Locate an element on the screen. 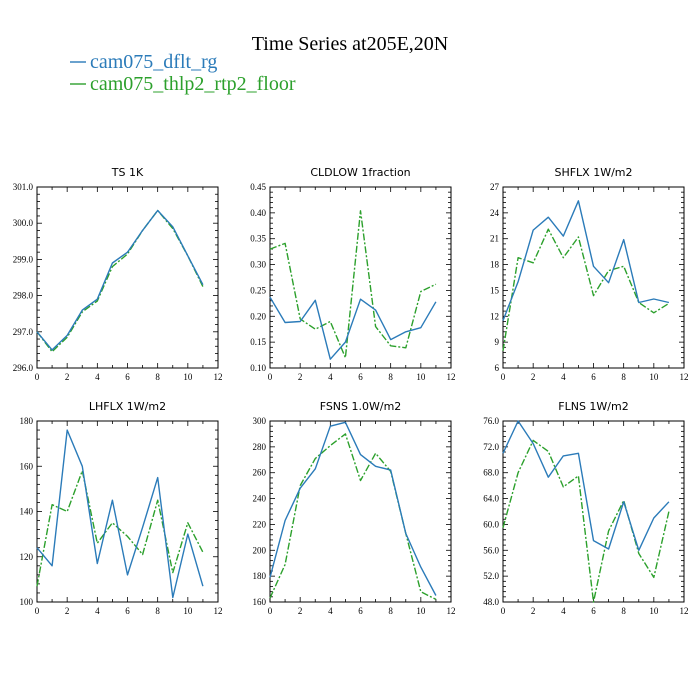 The width and height of the screenshot is (700, 700). panel-3: LHFLX 1W/m2 0 2 4 6 8 10 12 100 120 140 160 180 is located at coordinates (121, 508).